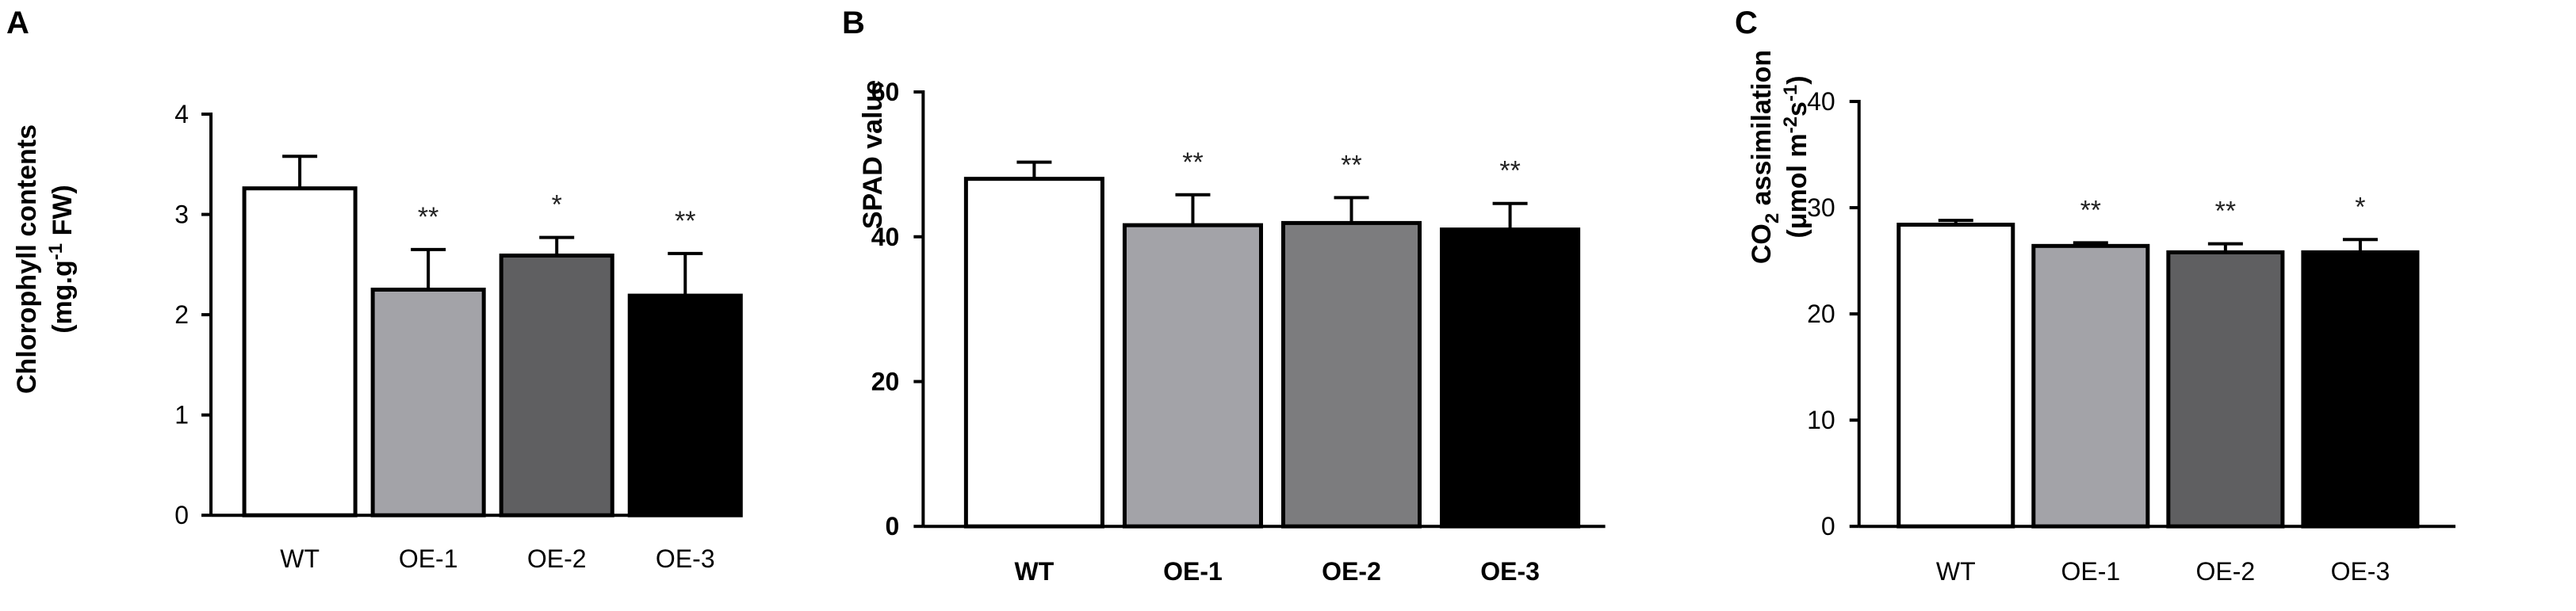 The width and height of the screenshot is (2576, 611). I want to click on y-ticks-c: 0 10 20 30 40, so click(1833, 313).